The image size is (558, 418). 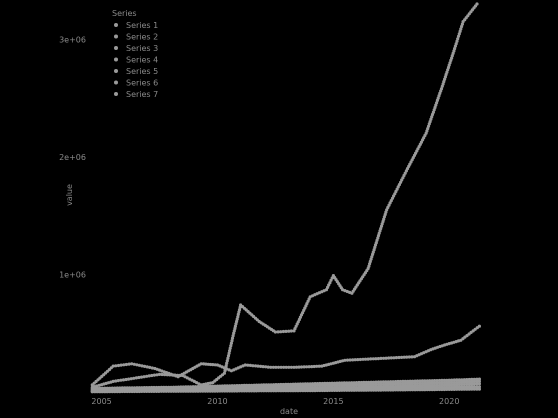 I want to click on y-tick-label: 3e+06, so click(x=72, y=39).